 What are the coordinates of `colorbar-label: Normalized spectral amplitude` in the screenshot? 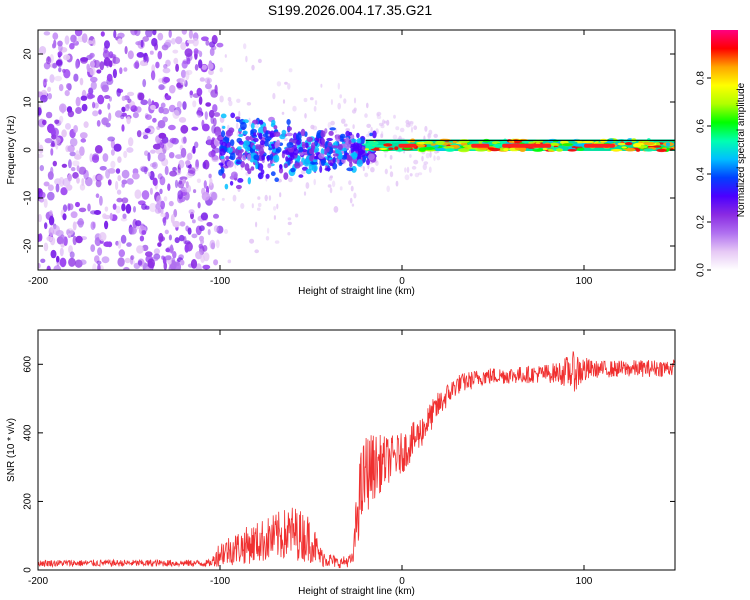 It's located at (741, 149).